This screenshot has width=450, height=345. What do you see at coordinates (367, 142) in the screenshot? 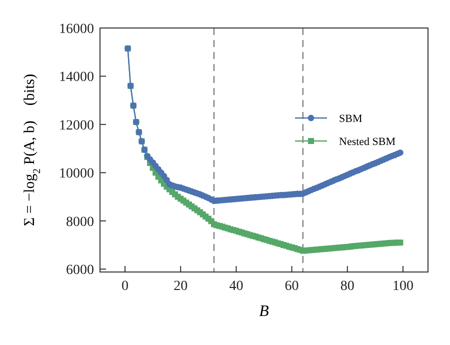
I see `legend-label: Nested SBM` at bounding box center [367, 142].